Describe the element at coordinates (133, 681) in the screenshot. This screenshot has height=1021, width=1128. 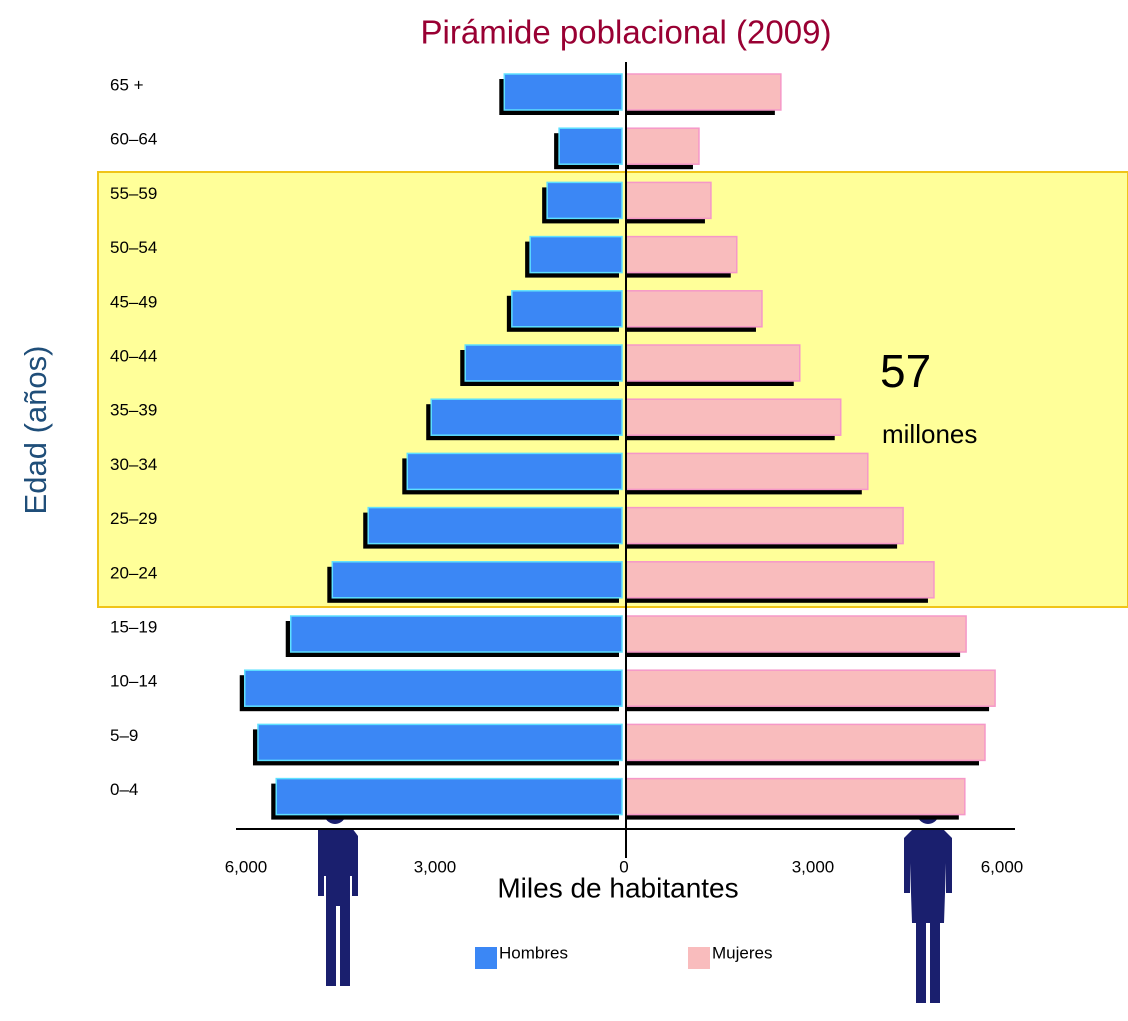
I see `y-tick-label: 10–14` at that location.